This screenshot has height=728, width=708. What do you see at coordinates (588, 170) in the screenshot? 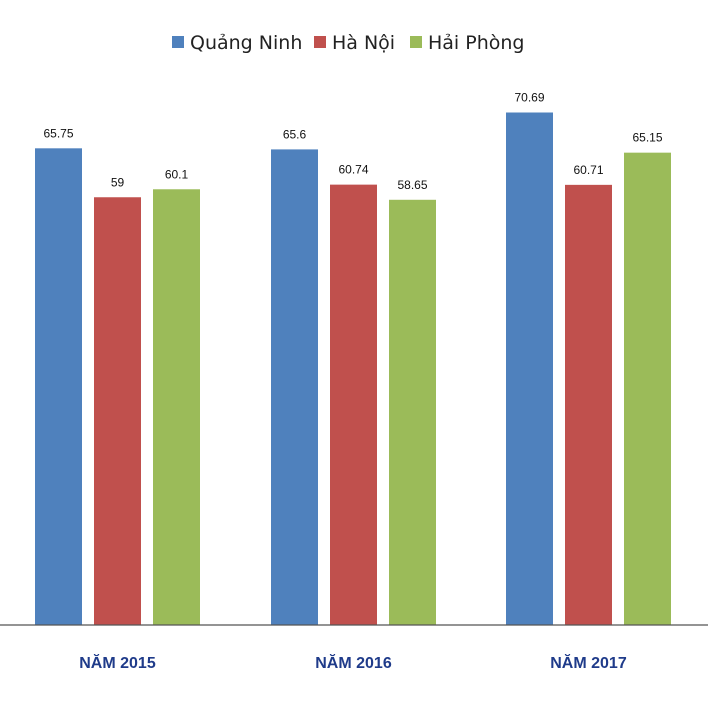
I see `data-label: 60.71` at bounding box center [588, 170].